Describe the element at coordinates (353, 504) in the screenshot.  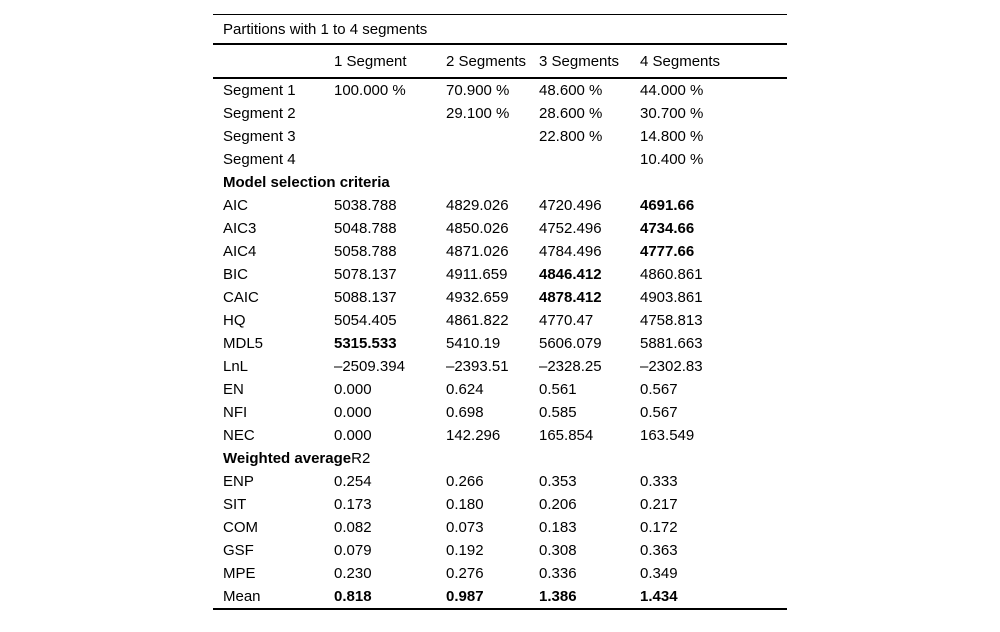
I see `cell-value: 0.173` at that location.